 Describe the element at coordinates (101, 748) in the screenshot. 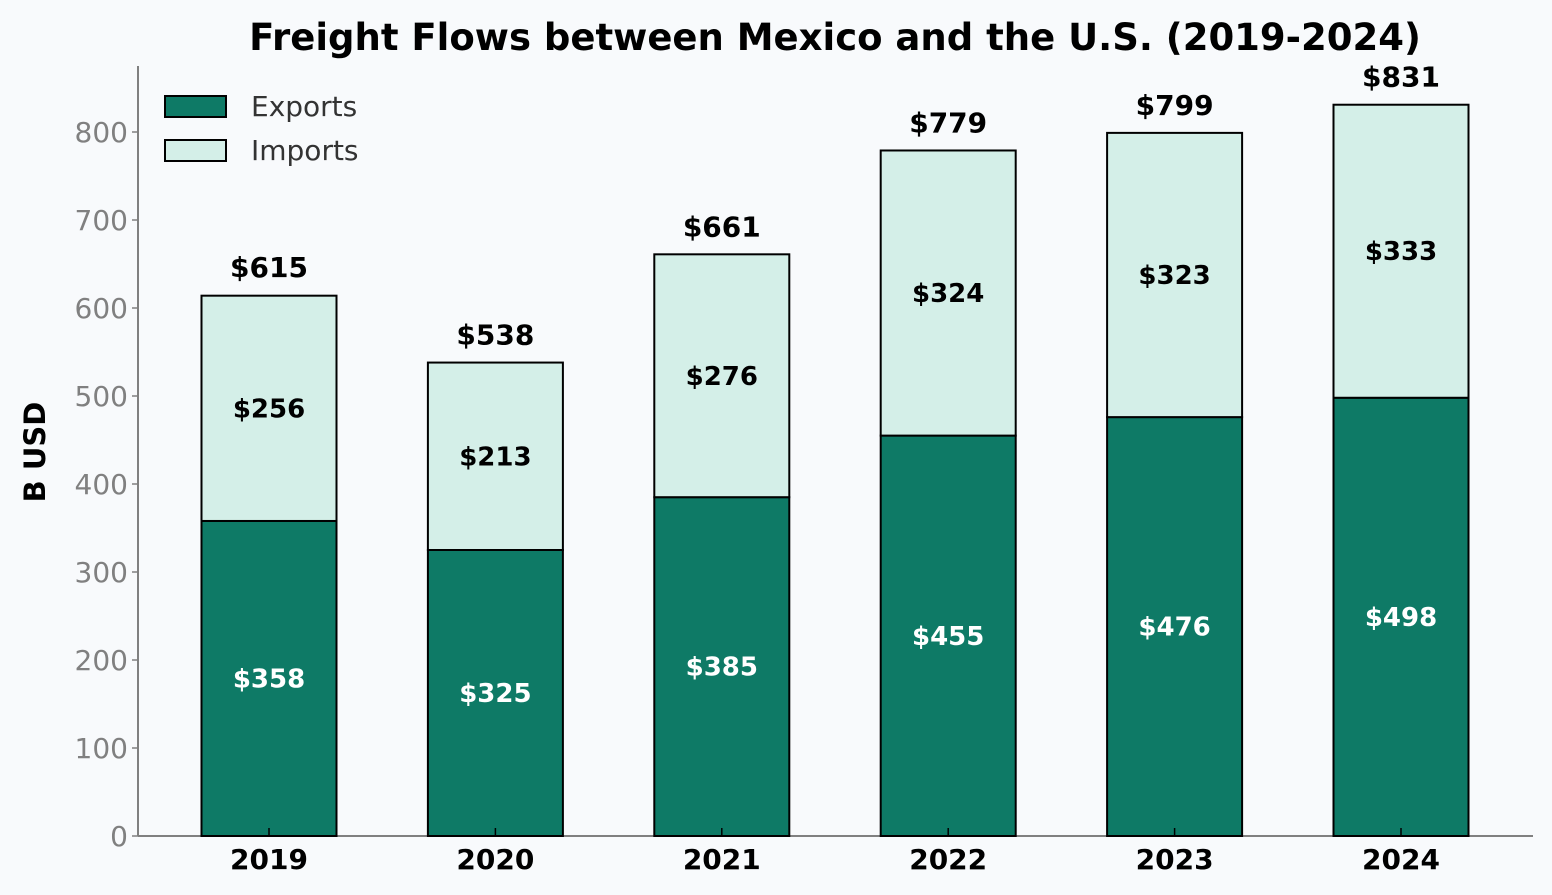

I see `y-tick-label: 100` at that location.